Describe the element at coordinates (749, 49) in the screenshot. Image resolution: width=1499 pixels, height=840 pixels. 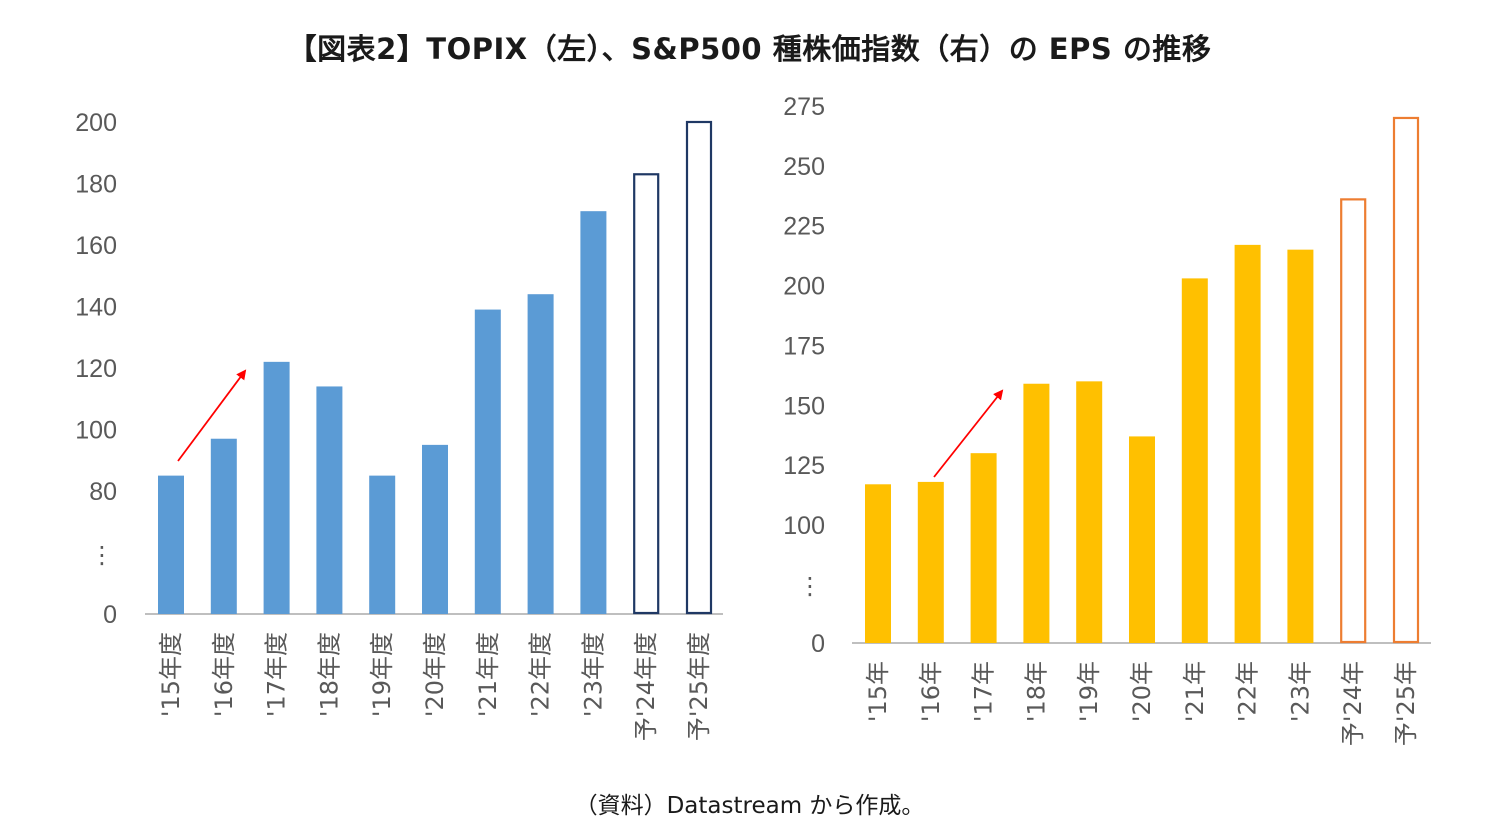
I see `chart-title: 【図表2】TOPIX（左）、S&P500 種株価指数（右）の EPS の推移` at that location.